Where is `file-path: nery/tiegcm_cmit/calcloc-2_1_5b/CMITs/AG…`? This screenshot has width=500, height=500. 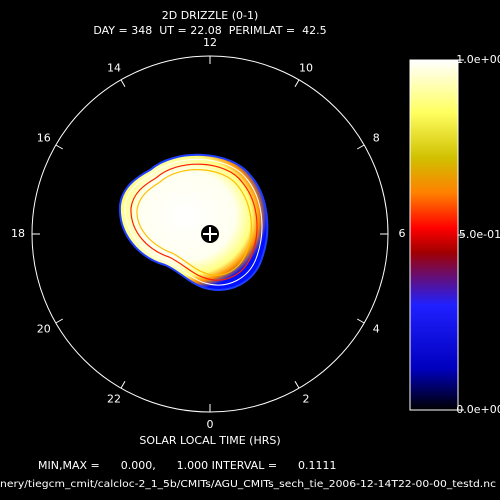
file-path: nery/tiegcm_cmit/calcloc-2_1_5b/CMITs/AG… is located at coordinates (248, 484).